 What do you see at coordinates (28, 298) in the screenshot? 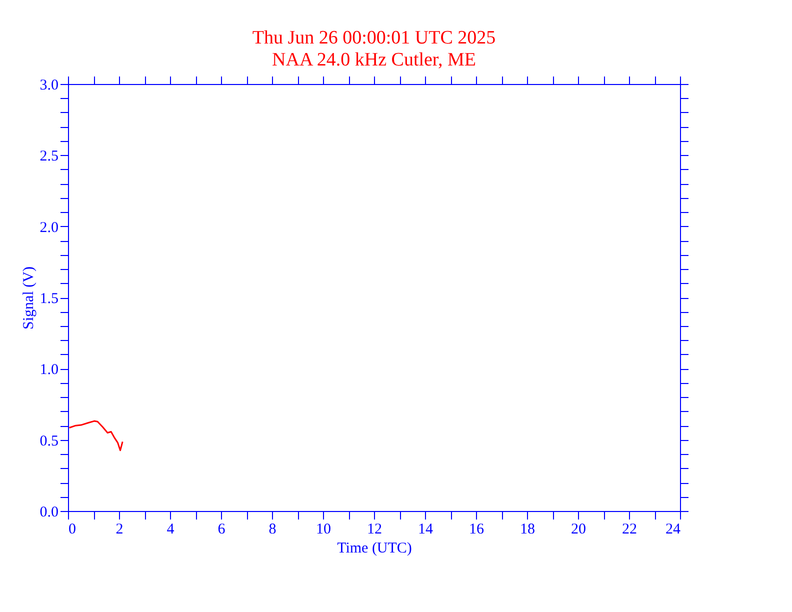
I see `y-axis-title: Signal (V)` at bounding box center [28, 298].